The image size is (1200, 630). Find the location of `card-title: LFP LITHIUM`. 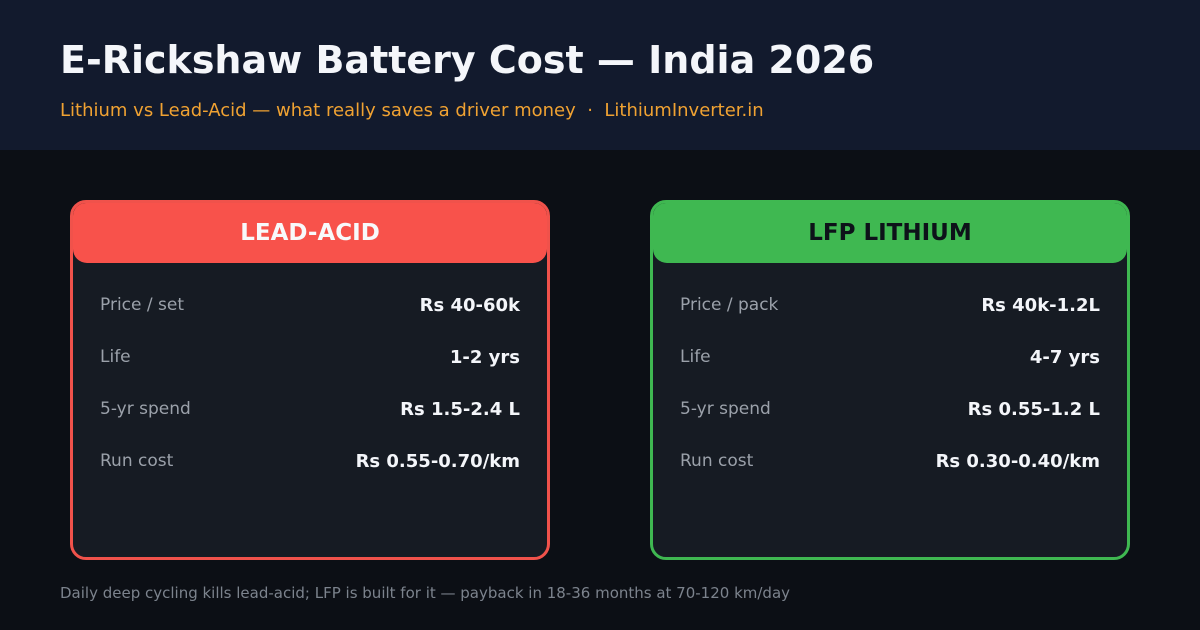

card-title: LFP LITHIUM is located at coordinates (890, 233).